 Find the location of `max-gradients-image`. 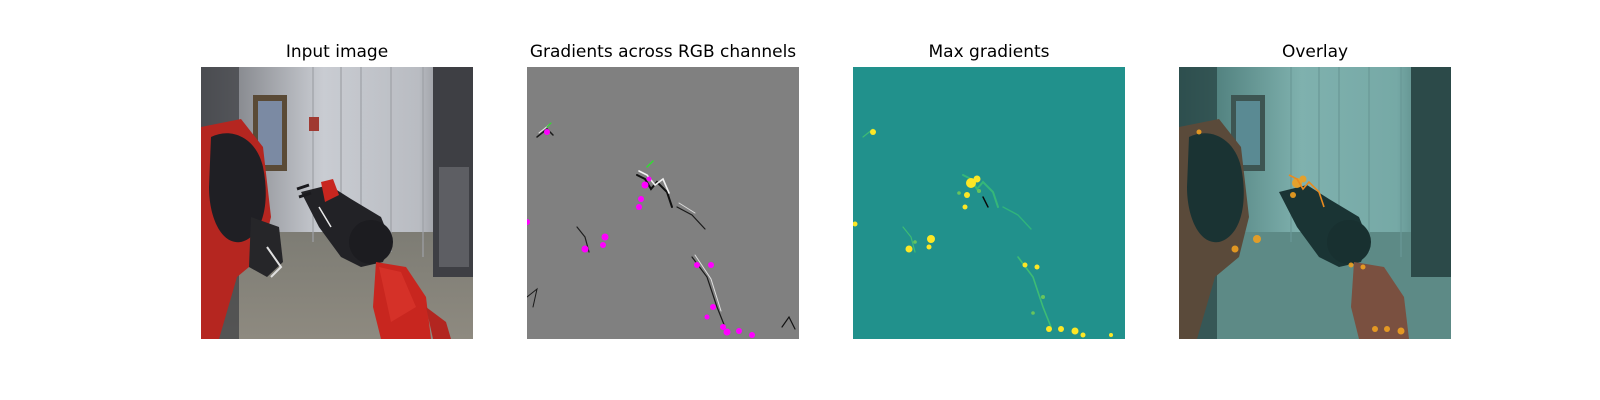

max-gradients-image is located at coordinates (989, 203).